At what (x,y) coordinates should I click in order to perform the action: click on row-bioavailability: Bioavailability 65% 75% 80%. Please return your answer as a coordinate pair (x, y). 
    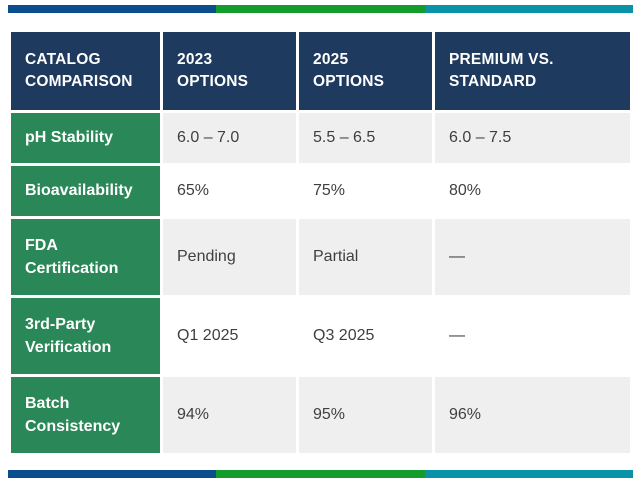
    Looking at the image, I should click on (320, 191).